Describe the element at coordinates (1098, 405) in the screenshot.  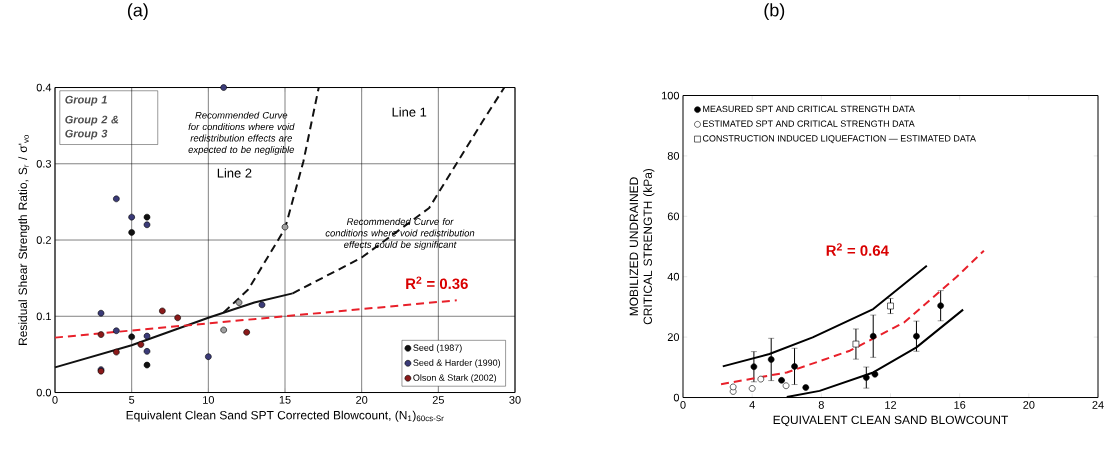
I see `x-tick-label: 24` at that location.